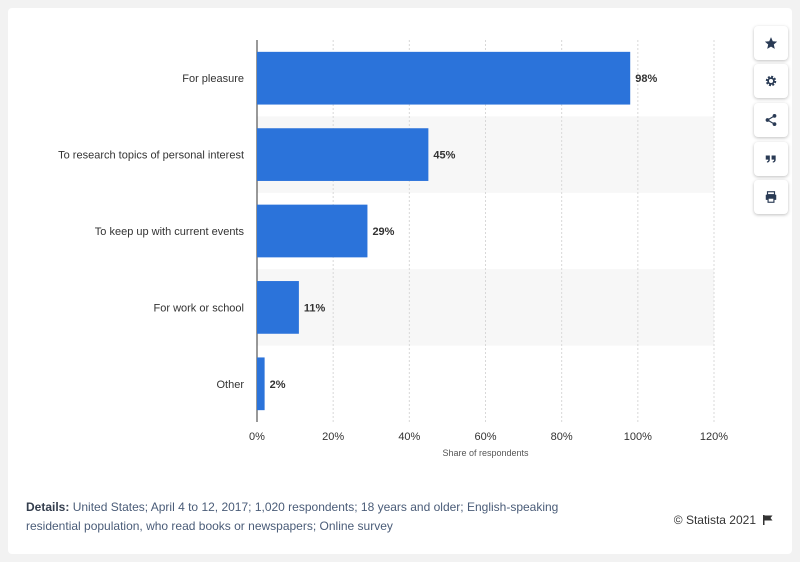  Describe the element at coordinates (230, 385) in the screenshot. I see `category-label: Other` at that location.